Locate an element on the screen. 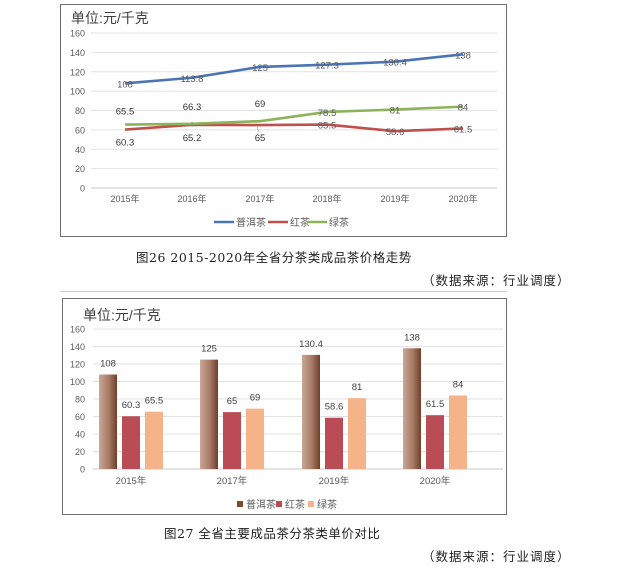  divider is located at coordinates (283, 291).